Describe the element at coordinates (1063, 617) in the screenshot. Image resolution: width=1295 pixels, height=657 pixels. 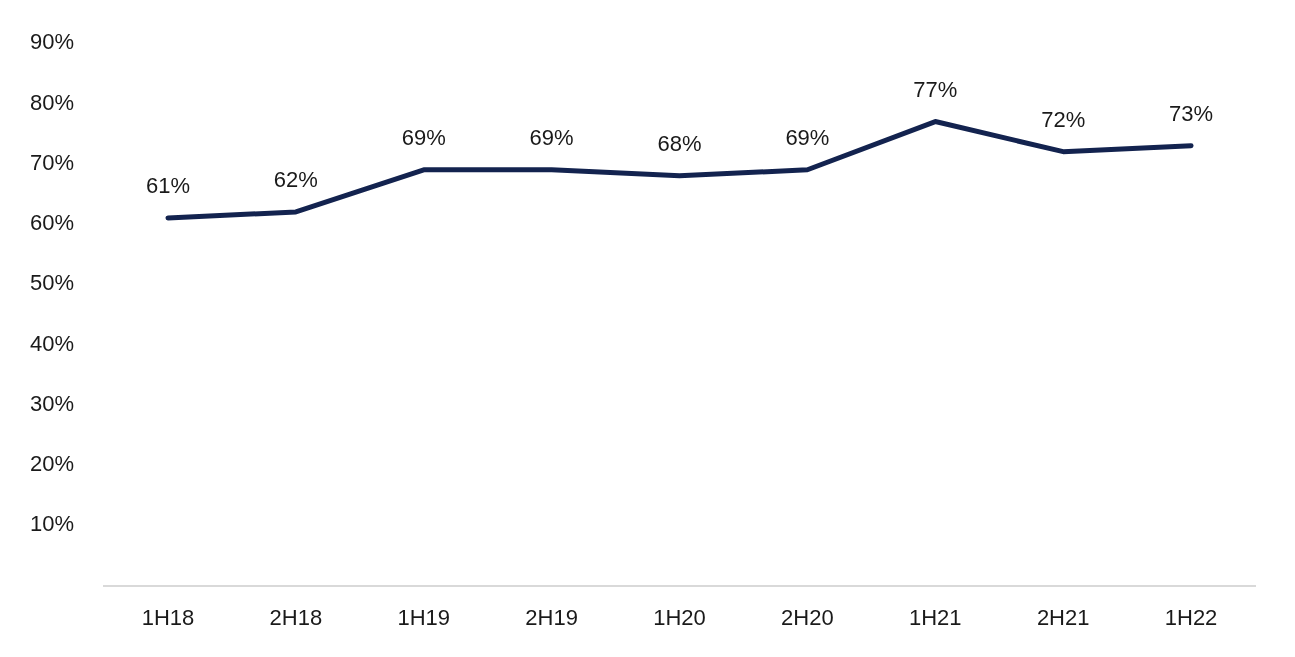
I see `x-tick-label: 2H21` at that location.